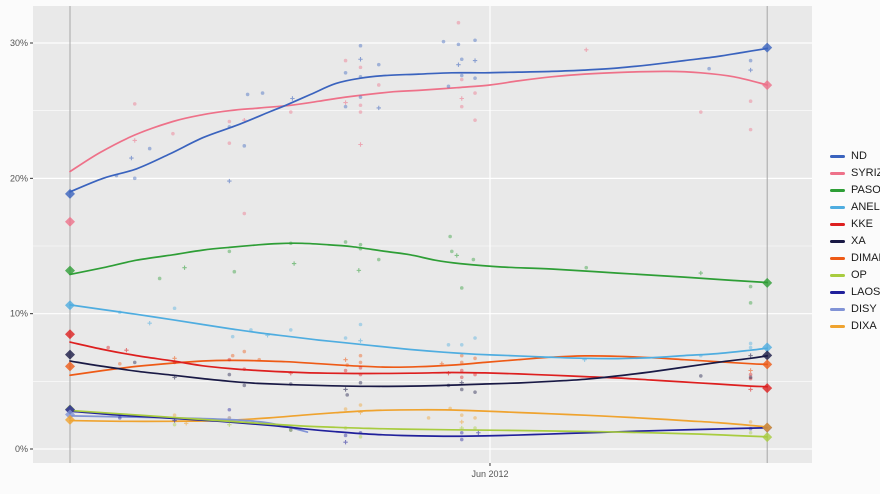 The width and height of the screenshot is (880, 494). Describe the element at coordinates (767, 427) in the screenshot. I see `result-diamond-DIXA-end` at that location.